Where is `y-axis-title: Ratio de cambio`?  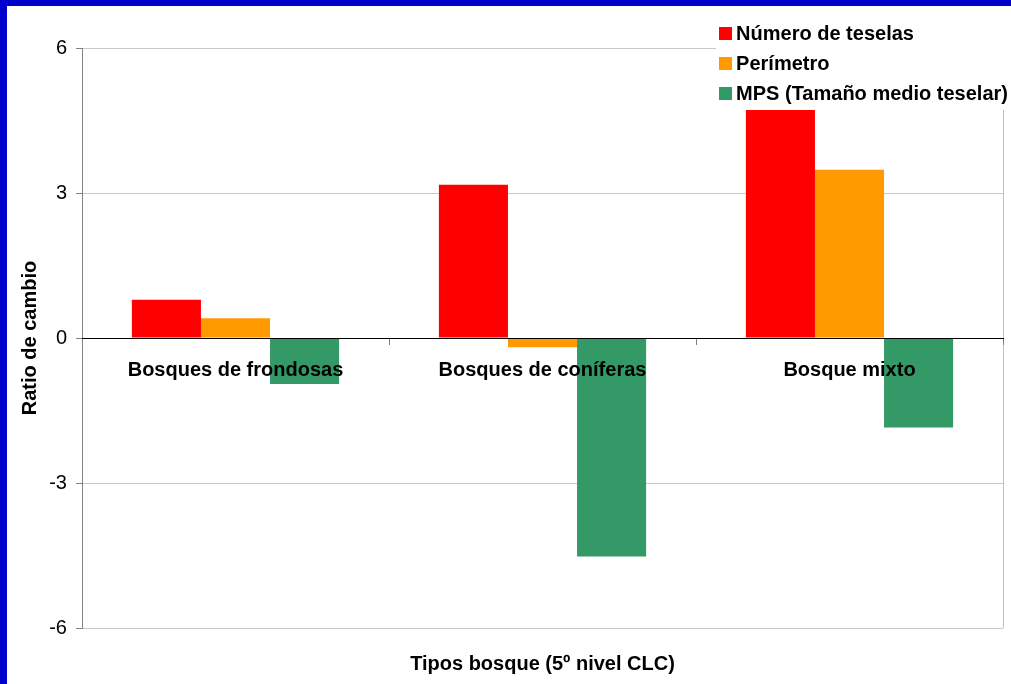 y-axis-title: Ratio de cambio is located at coordinates (28, 338).